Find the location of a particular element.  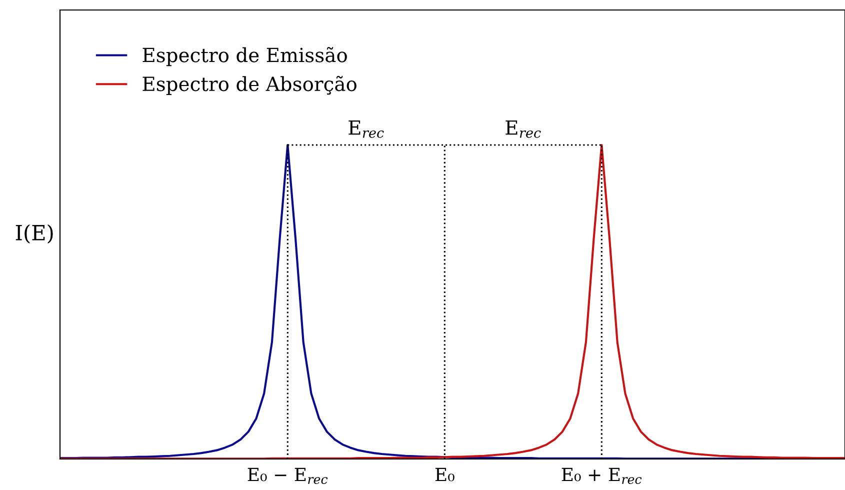

legend-label: Espectro de Absorção is located at coordinates (249, 85).